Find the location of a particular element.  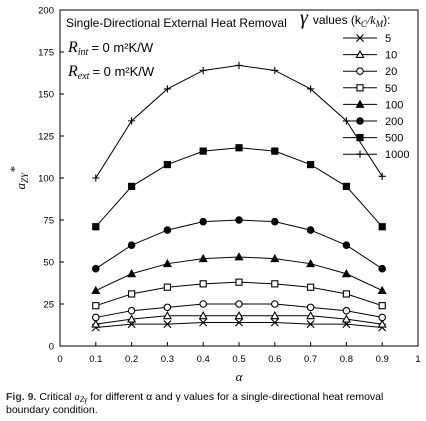

x-tick-label: 1 is located at coordinates (417, 359).